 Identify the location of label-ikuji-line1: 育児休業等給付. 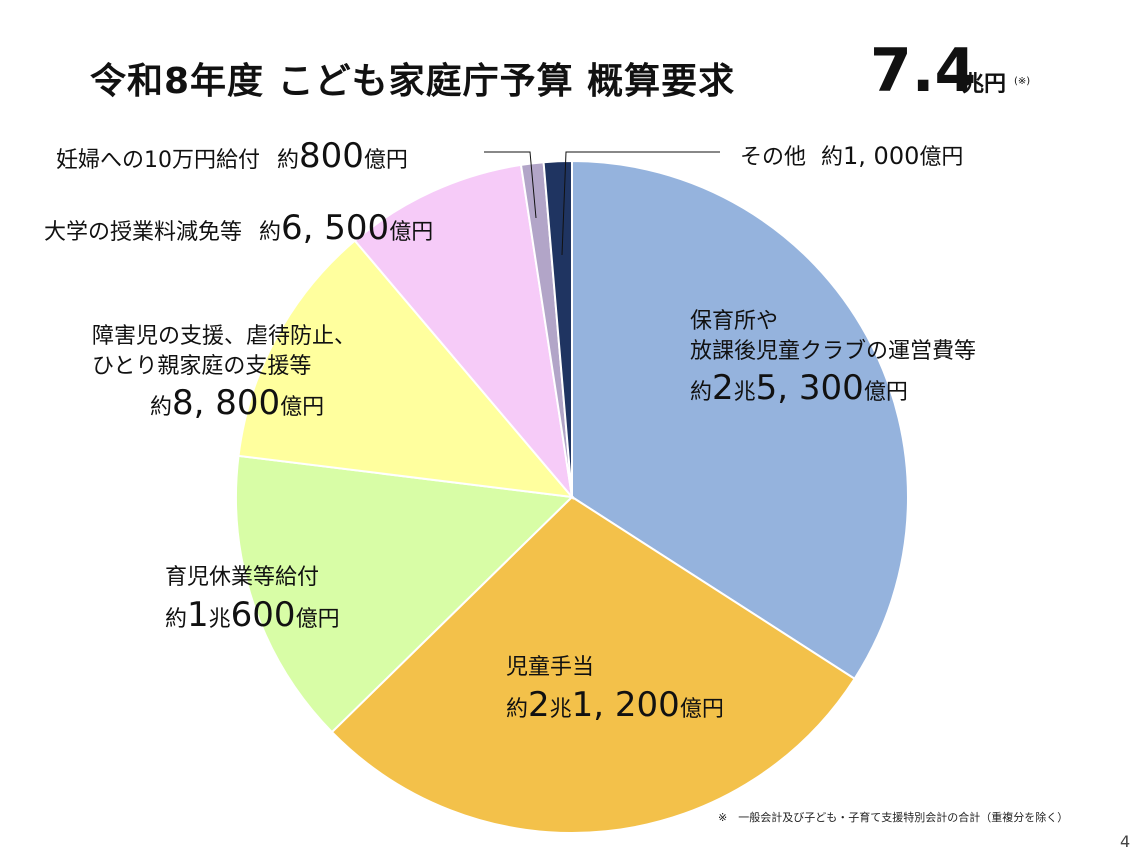
(242, 577).